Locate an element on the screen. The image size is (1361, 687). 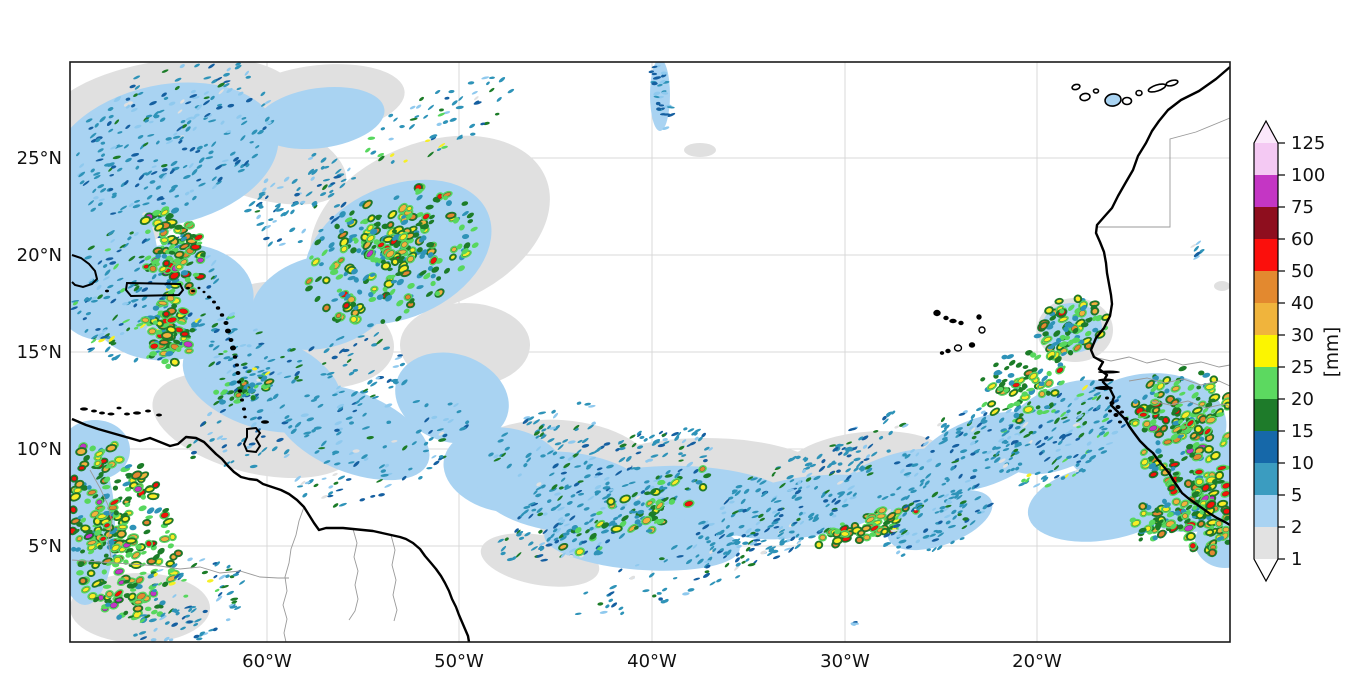
colorbar-tick-label: 125 is located at coordinates (1308, 143).